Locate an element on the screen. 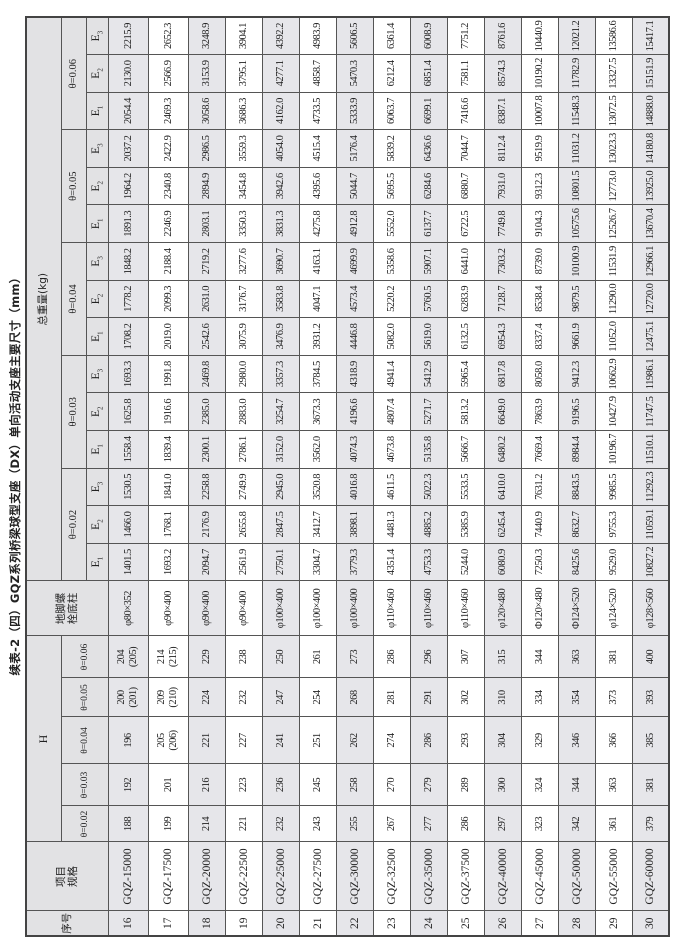 The height and width of the screenshot is (947, 680). weight-cell: 5244.0 is located at coordinates (465, 562).